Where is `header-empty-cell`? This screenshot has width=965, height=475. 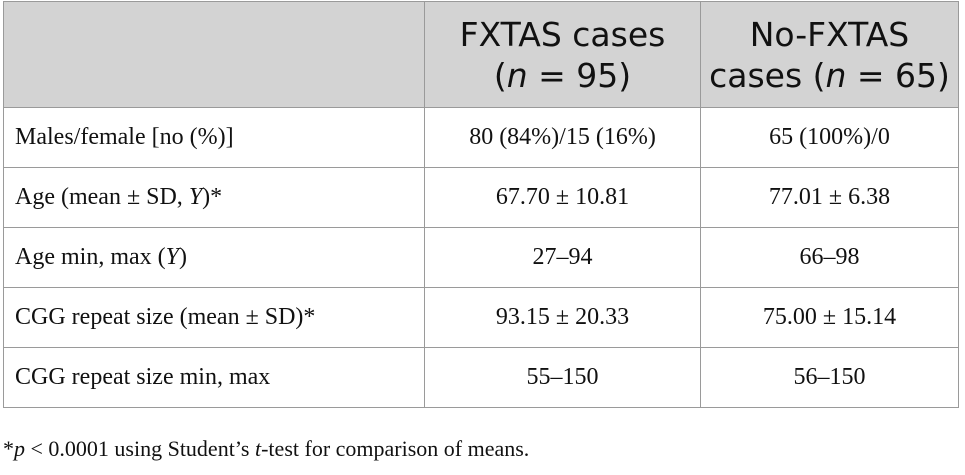
header-empty-cell is located at coordinates (214, 54).